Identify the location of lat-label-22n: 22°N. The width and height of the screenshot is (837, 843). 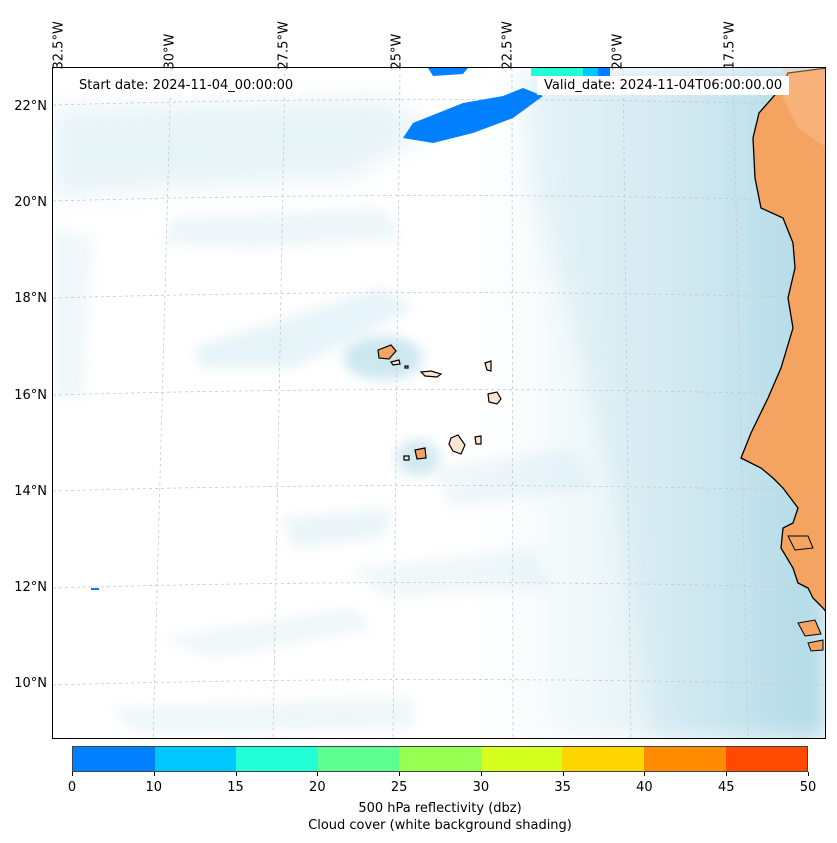
(30, 106).